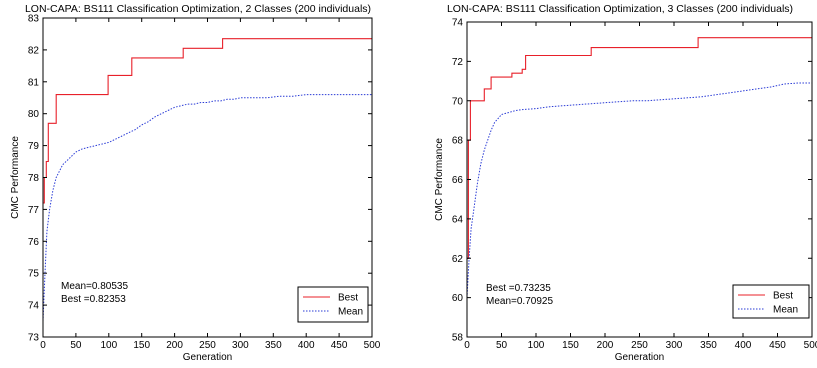  Describe the element at coordinates (458, 259) in the screenshot. I see `y-tick-label: 62` at that location.